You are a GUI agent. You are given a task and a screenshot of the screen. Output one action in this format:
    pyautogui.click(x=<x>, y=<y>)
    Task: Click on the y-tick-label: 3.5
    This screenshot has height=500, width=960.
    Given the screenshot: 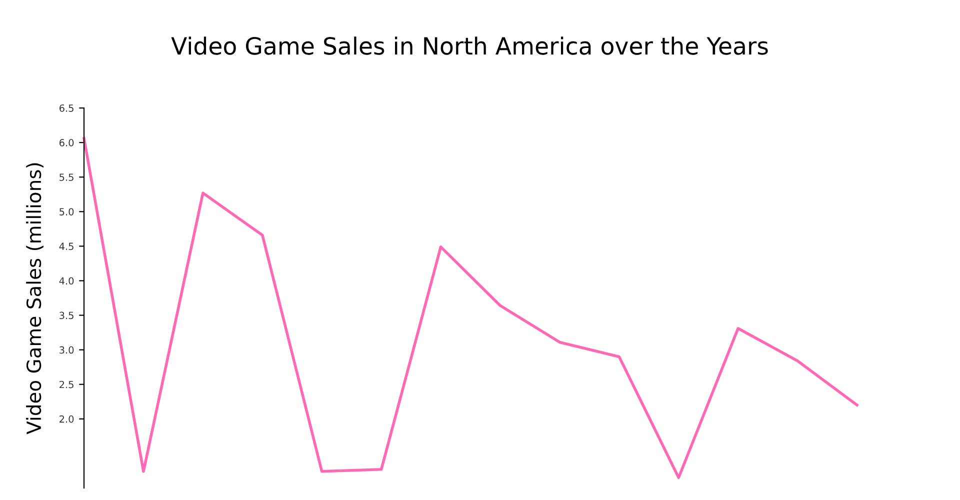 What is the action you would take?
    pyautogui.click(x=67, y=316)
    